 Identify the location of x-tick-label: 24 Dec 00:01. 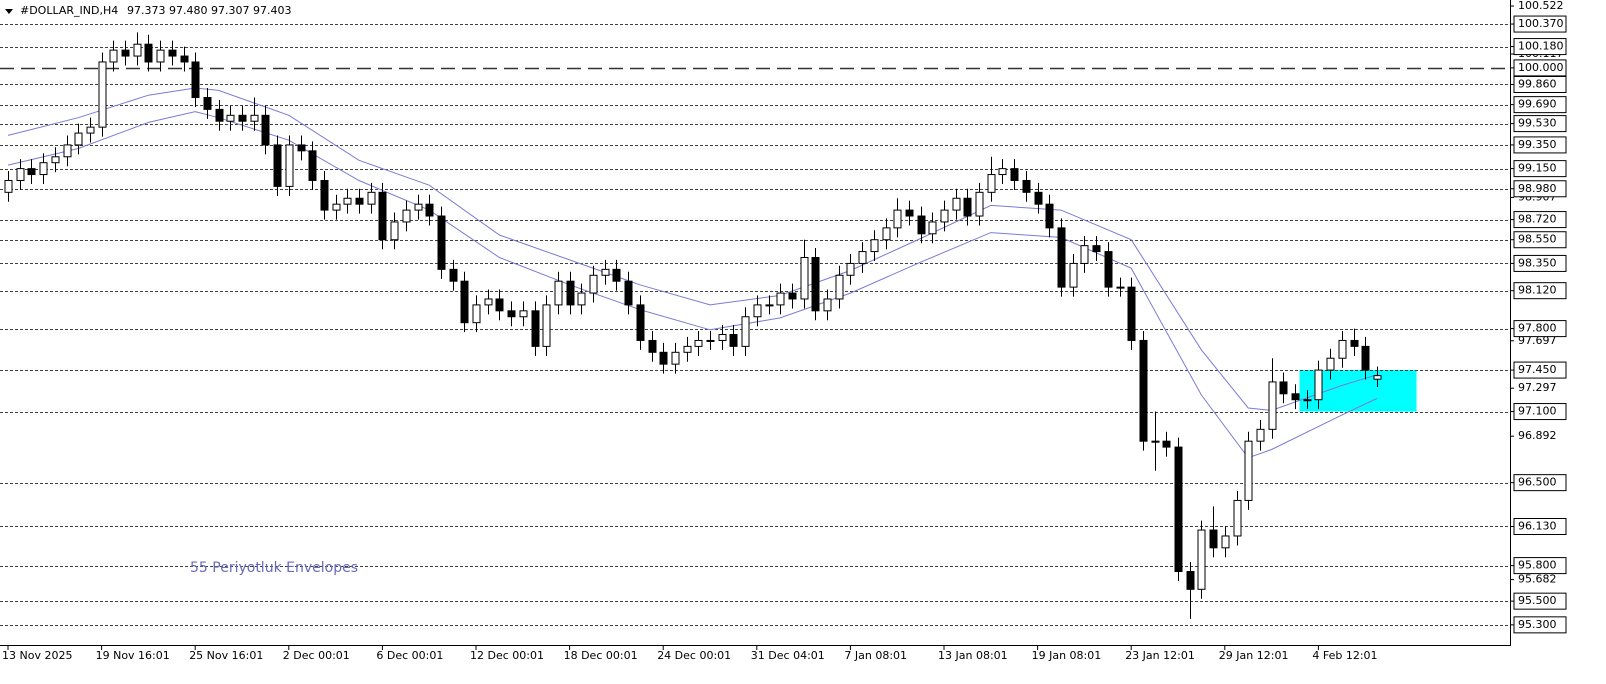
(694, 655).